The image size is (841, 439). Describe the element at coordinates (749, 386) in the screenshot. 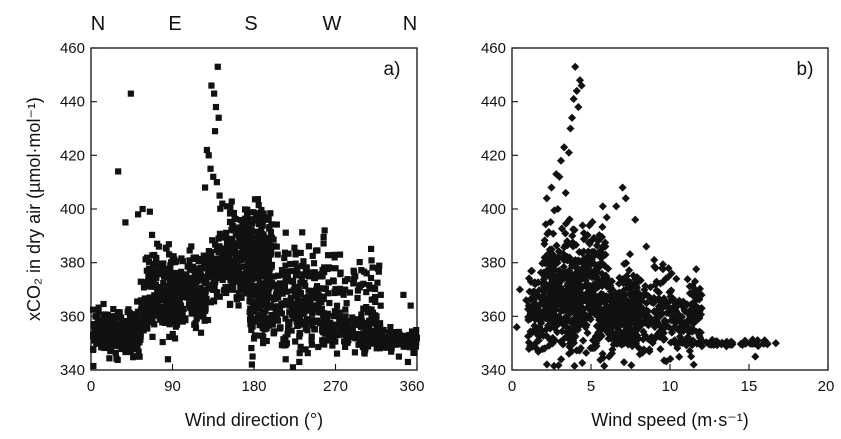

I see `x-tick-label: 15` at that location.